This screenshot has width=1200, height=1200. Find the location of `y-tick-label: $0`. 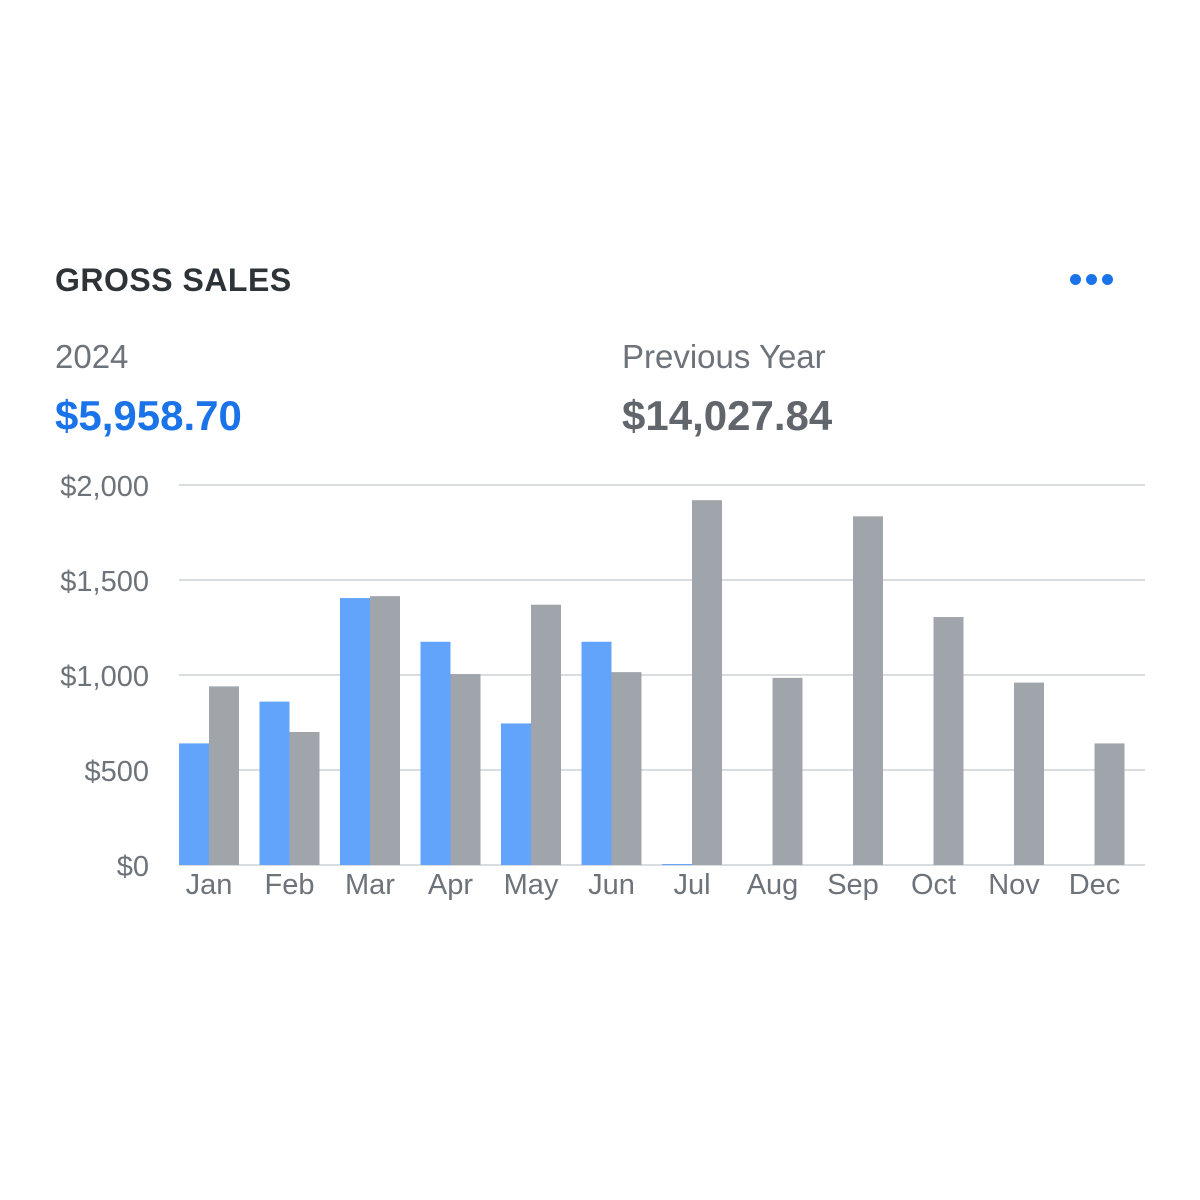

y-tick-label: $0 is located at coordinates (133, 867).